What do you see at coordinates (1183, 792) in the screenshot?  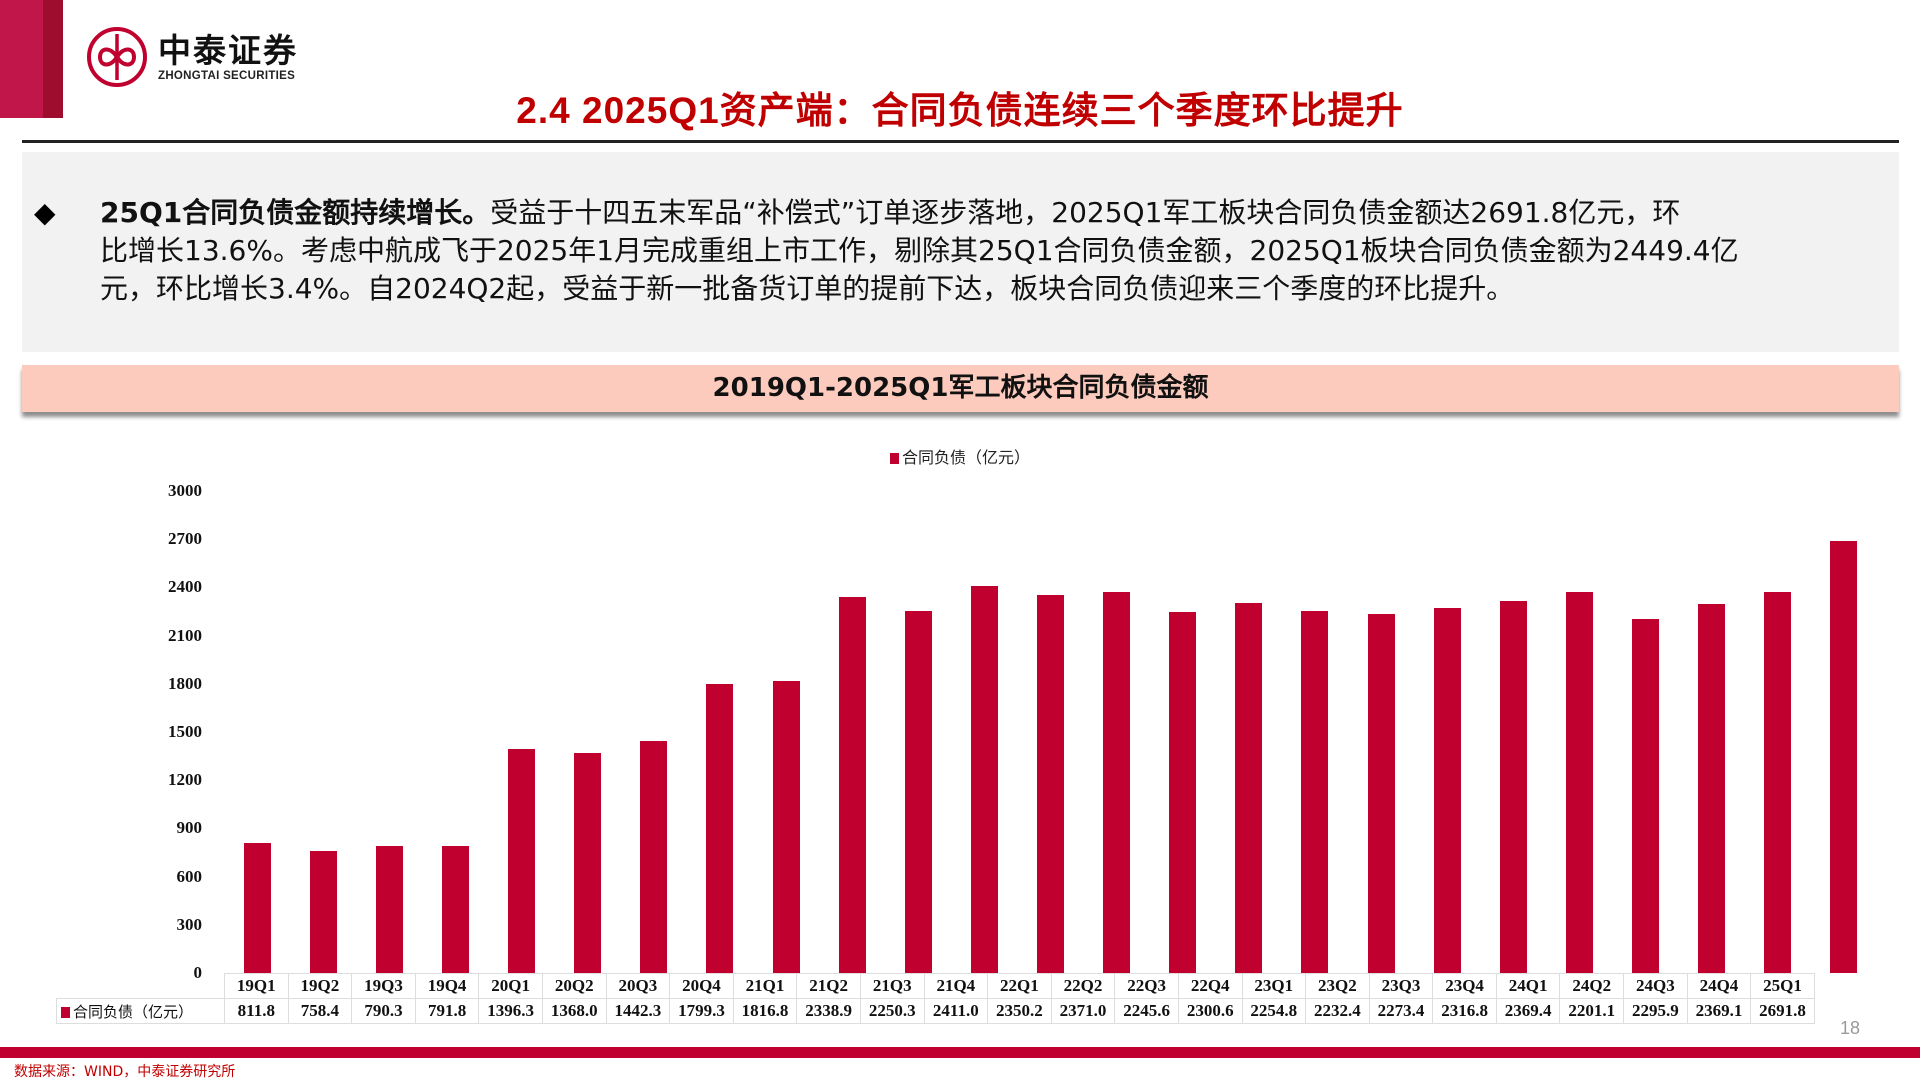 I see `bar-22Q3` at bounding box center [1183, 792].